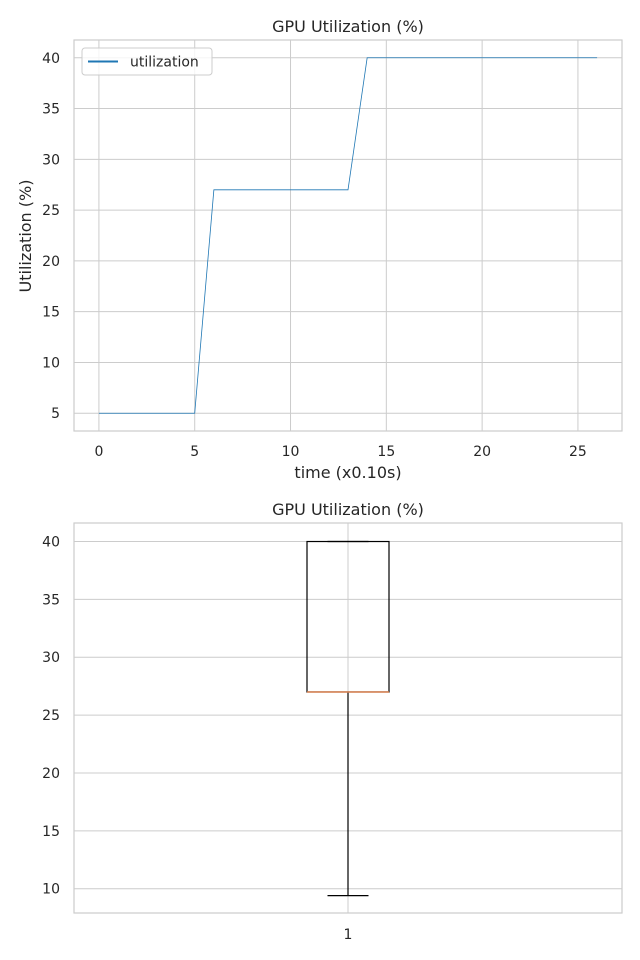  What do you see at coordinates (164, 63) in the screenshot?
I see `legend-label: utilization` at bounding box center [164, 63].